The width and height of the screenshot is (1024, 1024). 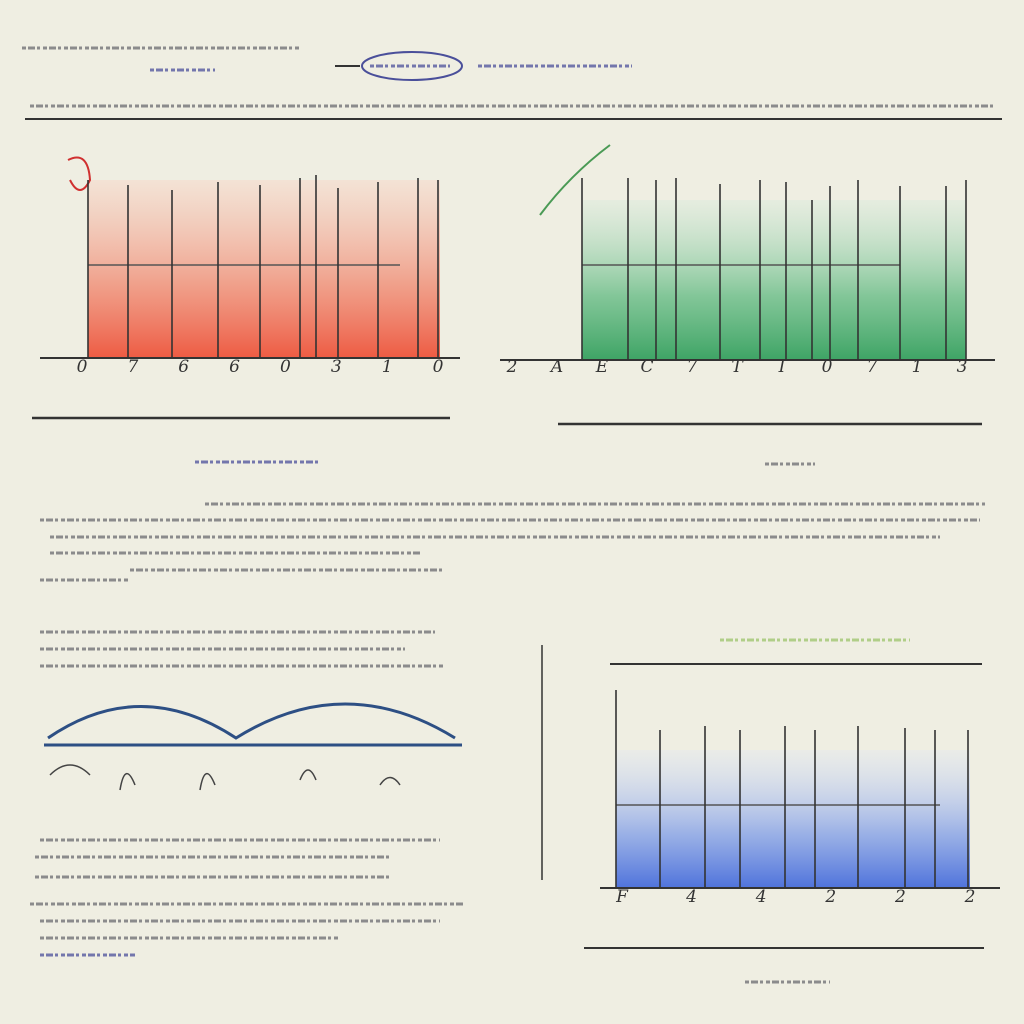 What do you see at coordinates (246, 310) in the screenshot?
I see `red-chart: 0 7 6 6 0 3 1 0` at bounding box center [246, 310].